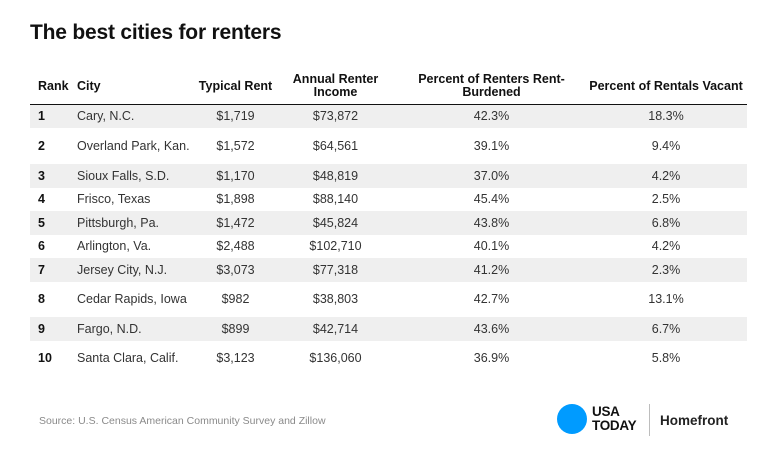 The width and height of the screenshot is (768, 457). Describe the element at coordinates (666, 223) in the screenshot. I see `vacant-cell: 6.8%` at that location.